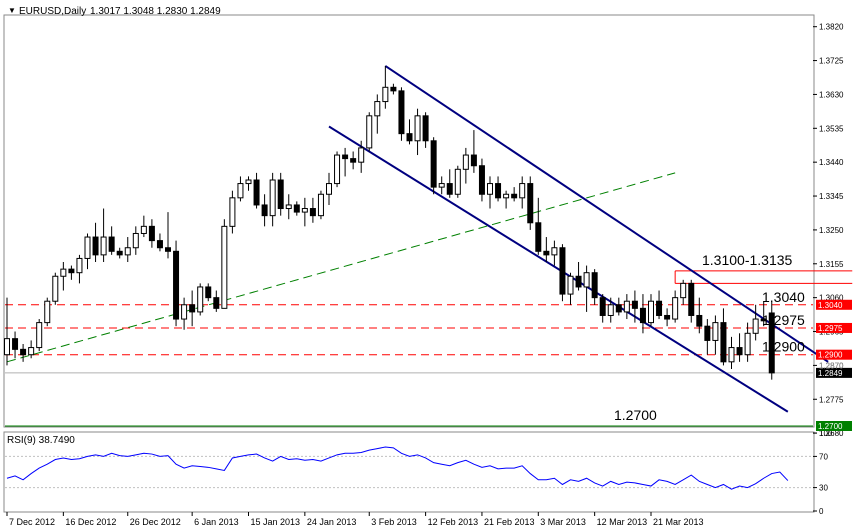  Describe the element at coordinates (332, 522) in the screenshot. I see `time-tick-label: 24 Jan 2013` at that location.